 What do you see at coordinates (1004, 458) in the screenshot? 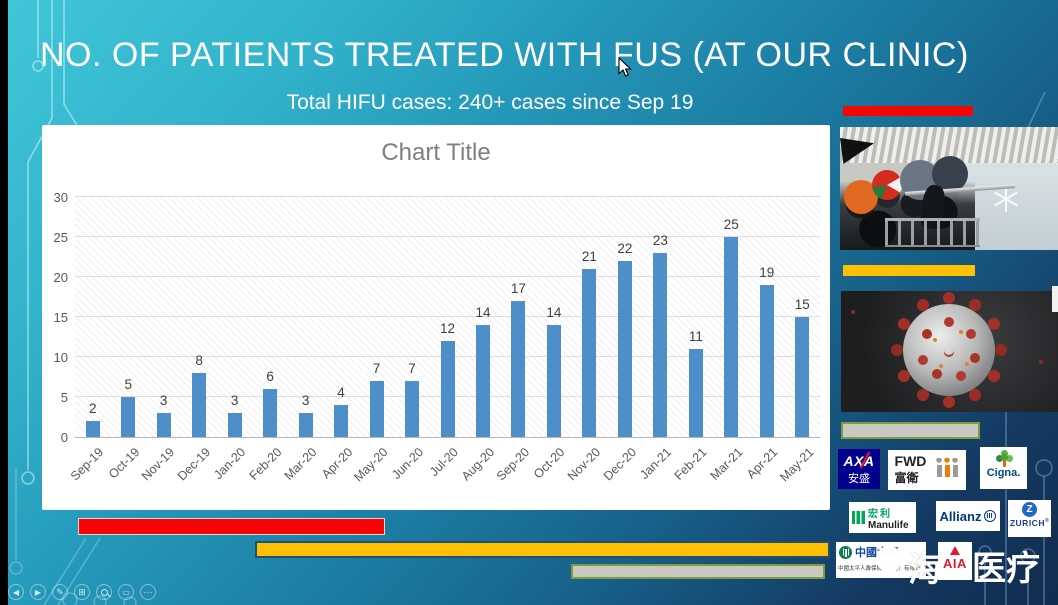
I see `cigna-tree-icon` at bounding box center [1004, 458].